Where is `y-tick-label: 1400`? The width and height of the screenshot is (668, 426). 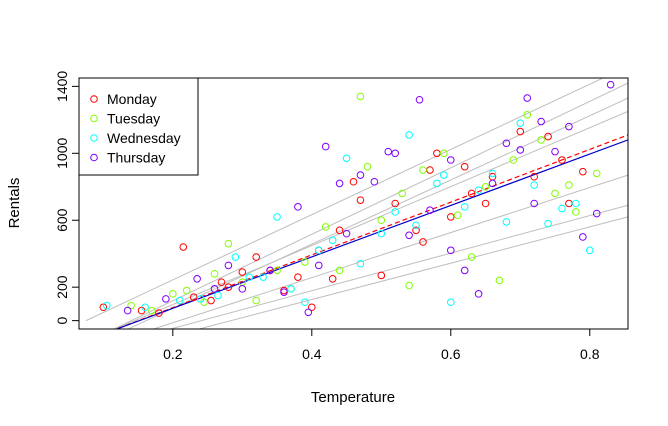 y-tick-label: 1400 is located at coordinates (62, 86).